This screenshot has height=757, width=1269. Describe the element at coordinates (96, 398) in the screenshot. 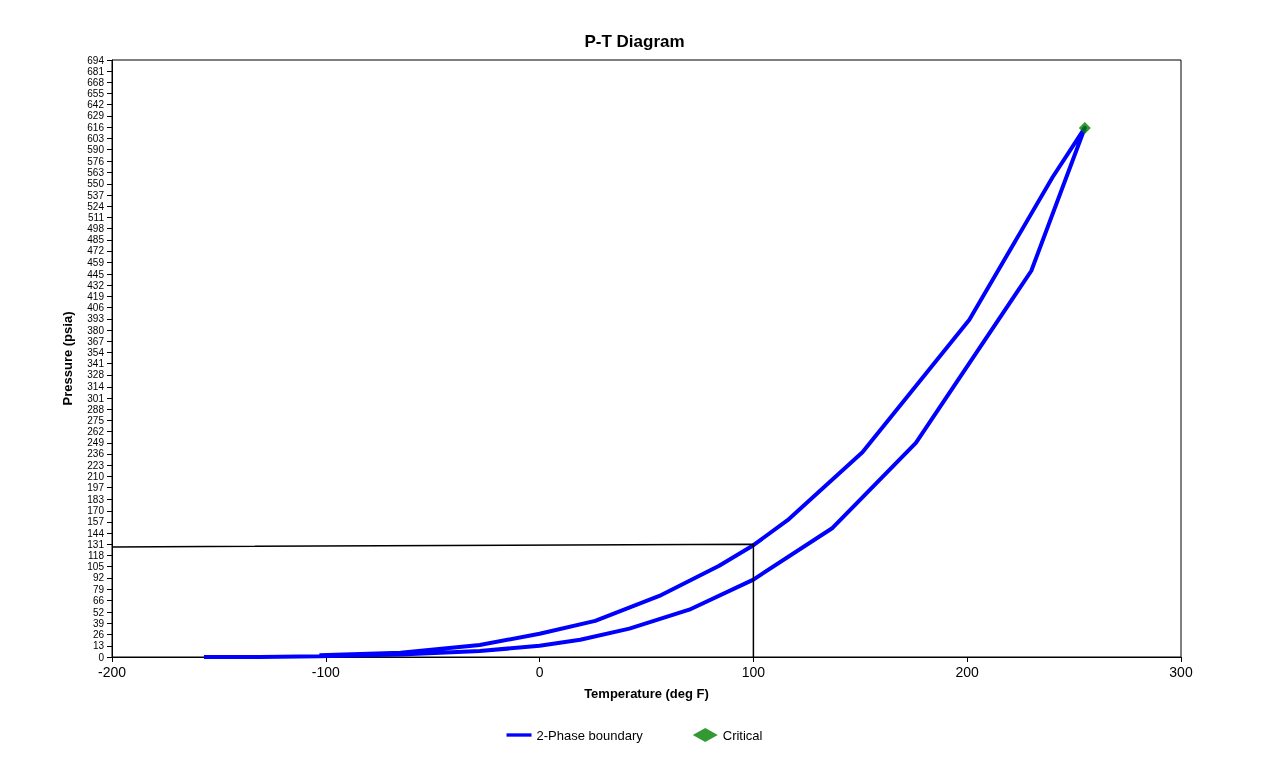

I see `y-tick-label: 301` at that location.